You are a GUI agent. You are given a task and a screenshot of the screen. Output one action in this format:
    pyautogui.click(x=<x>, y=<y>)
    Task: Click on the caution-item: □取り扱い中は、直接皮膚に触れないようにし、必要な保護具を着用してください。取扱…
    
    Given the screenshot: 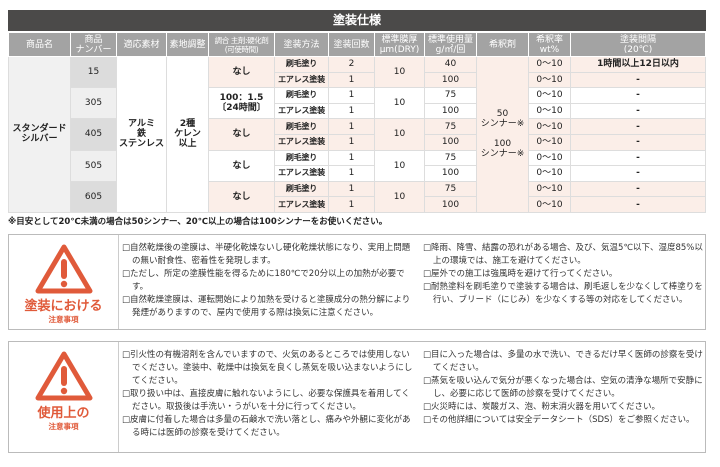 What is the action you would take?
    pyautogui.click(x=266, y=400)
    